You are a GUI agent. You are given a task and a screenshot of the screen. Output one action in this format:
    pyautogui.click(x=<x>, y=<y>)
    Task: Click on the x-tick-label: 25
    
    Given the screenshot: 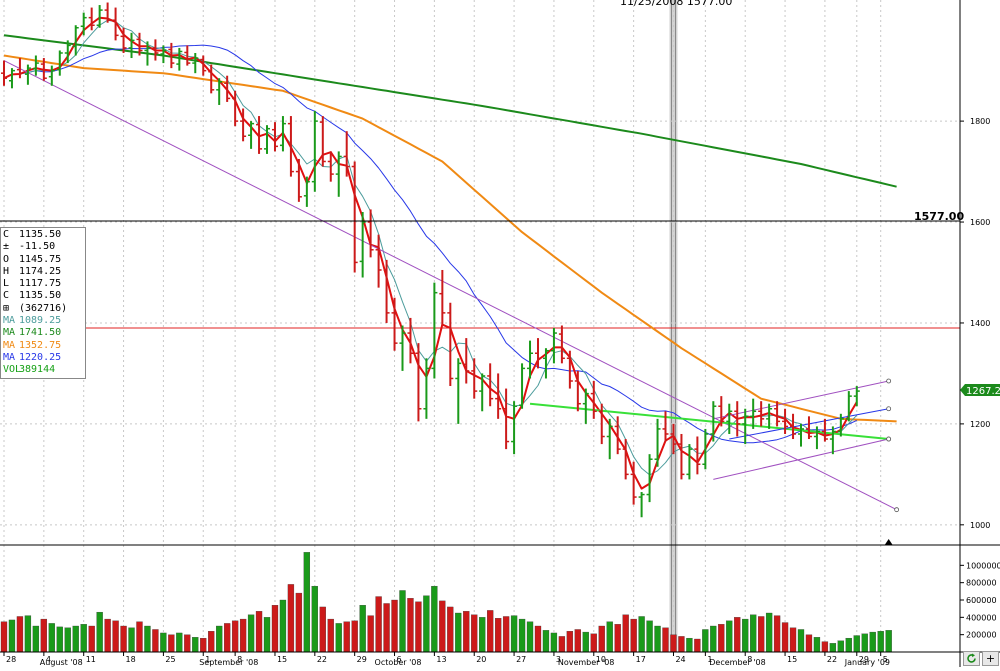 What is the action you would take?
    pyautogui.click(x=170, y=659)
    